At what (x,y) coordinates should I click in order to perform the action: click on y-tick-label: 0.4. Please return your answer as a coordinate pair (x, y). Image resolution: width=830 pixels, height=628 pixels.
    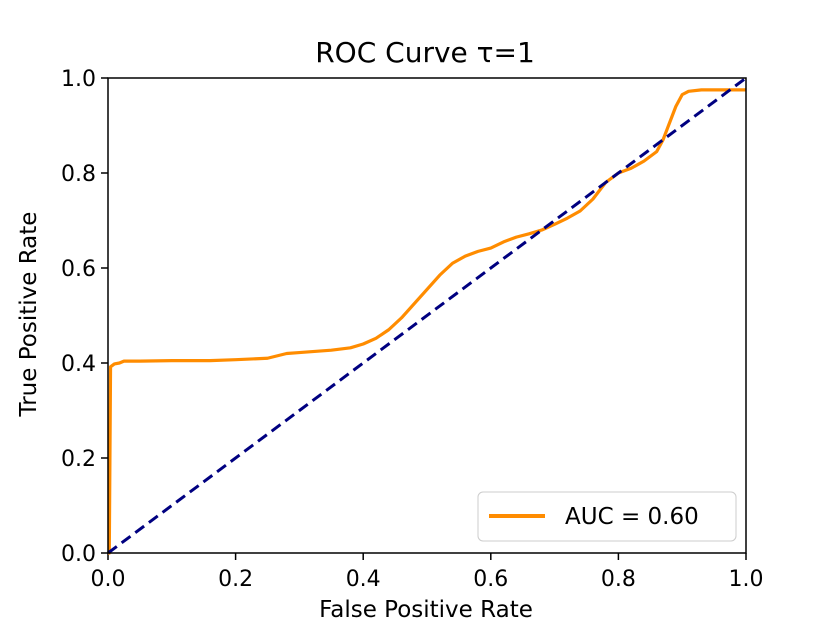
    Looking at the image, I should click on (78, 364).